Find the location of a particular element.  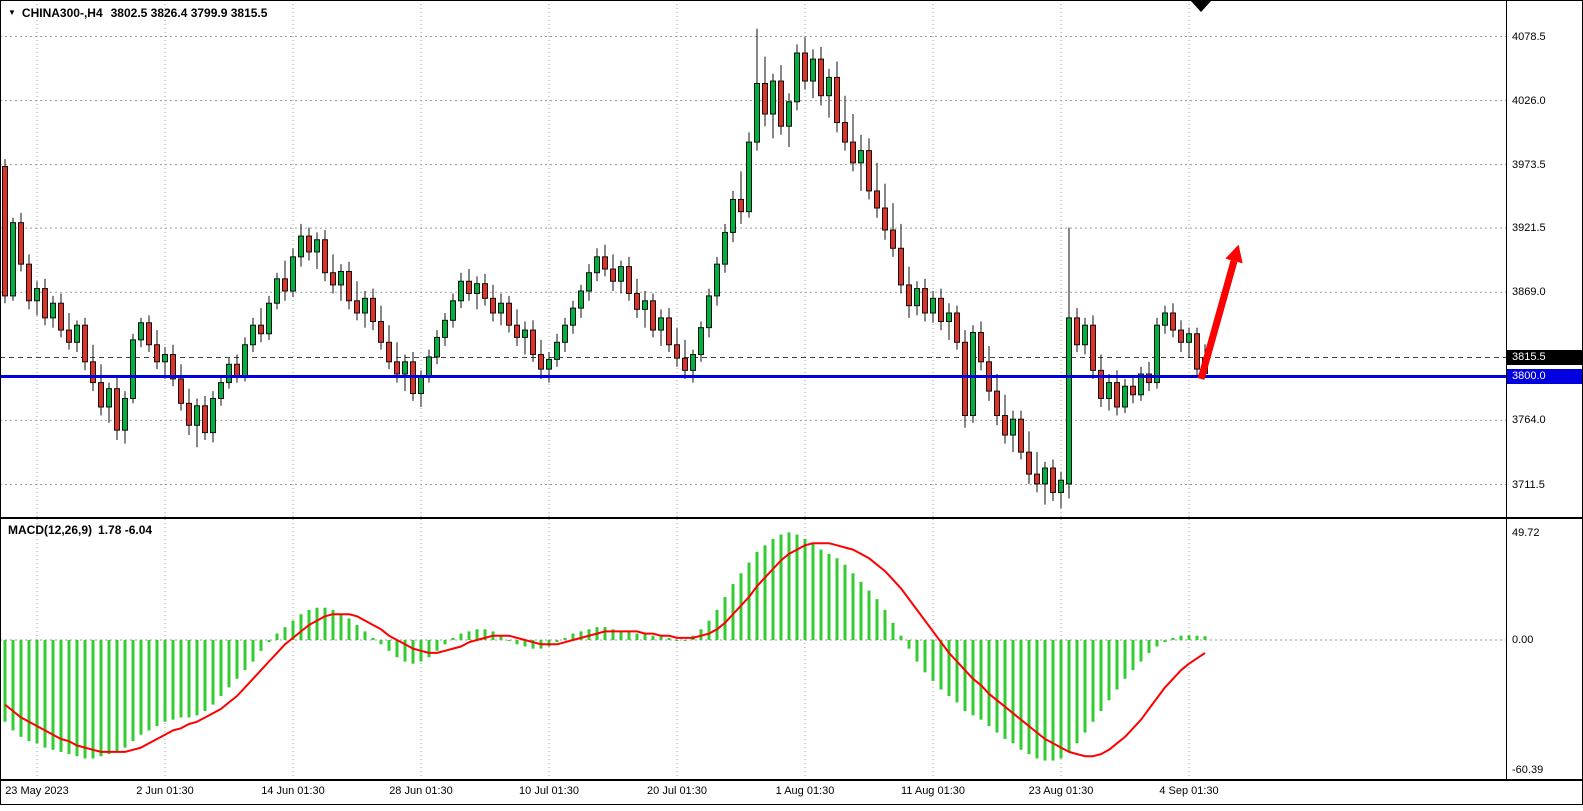

panel-separator-macd-time is located at coordinates (791, 780).